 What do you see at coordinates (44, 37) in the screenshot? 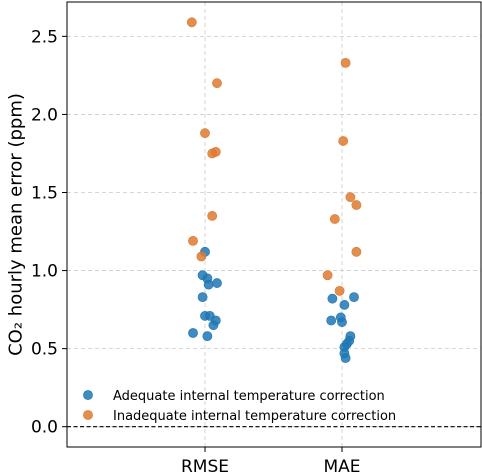
I see `y-tick-label: 2.5` at bounding box center [44, 37].